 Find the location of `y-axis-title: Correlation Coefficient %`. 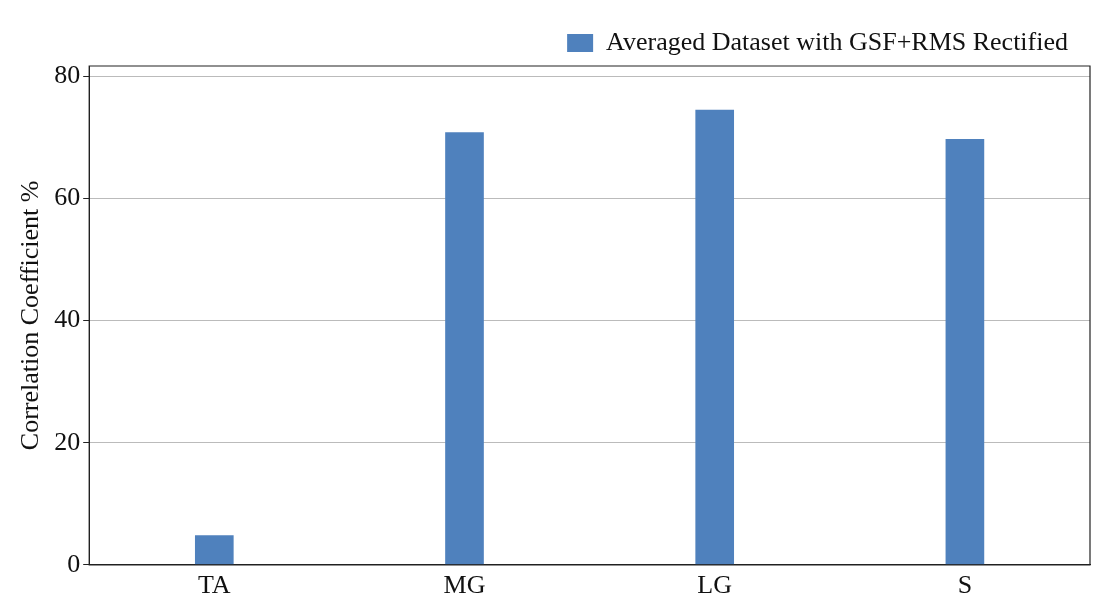

y-axis-title: Correlation Coefficient % is located at coordinates (30, 315).